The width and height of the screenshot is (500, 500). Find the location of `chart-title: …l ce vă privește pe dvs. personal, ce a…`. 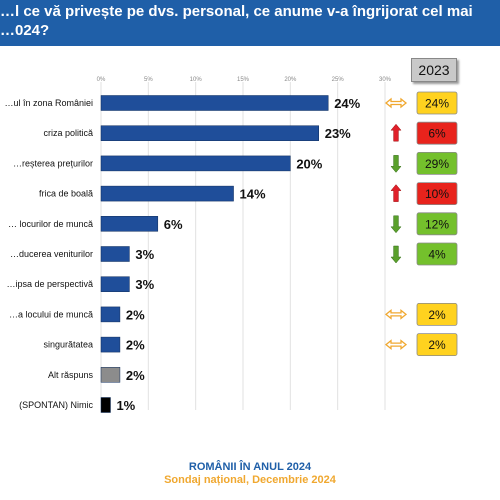

chart-title: …l ce vă privește pe dvs. personal, ce a… is located at coordinates (236, 21).